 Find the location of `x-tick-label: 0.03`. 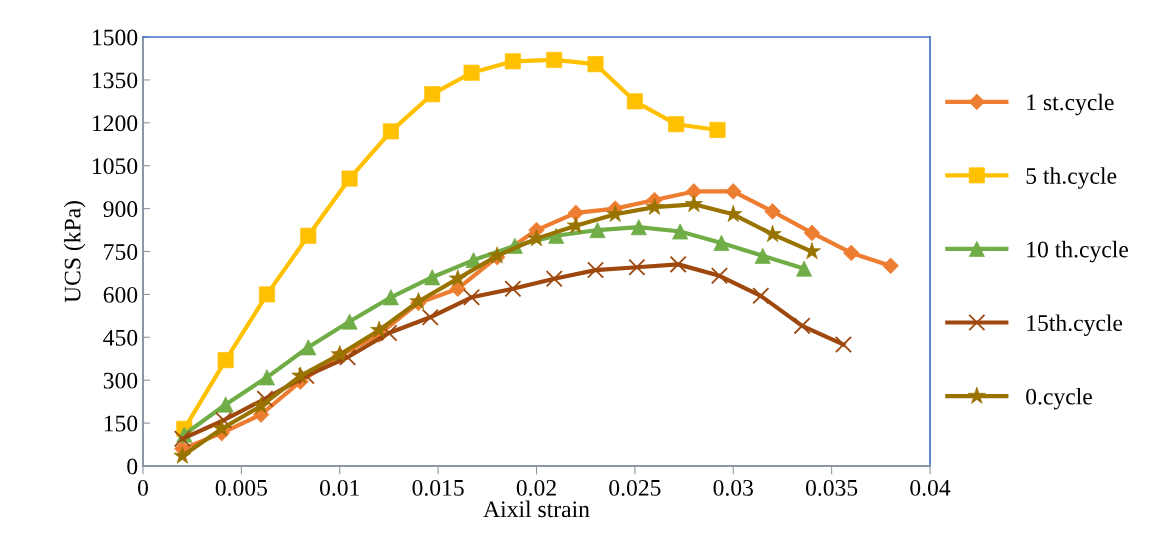

x-tick-label: 0.03 is located at coordinates (733, 487).